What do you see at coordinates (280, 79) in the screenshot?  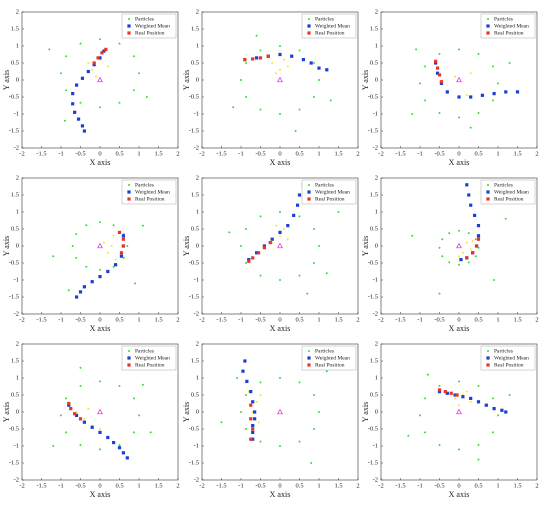 I see `origin-marker` at bounding box center [280, 79].